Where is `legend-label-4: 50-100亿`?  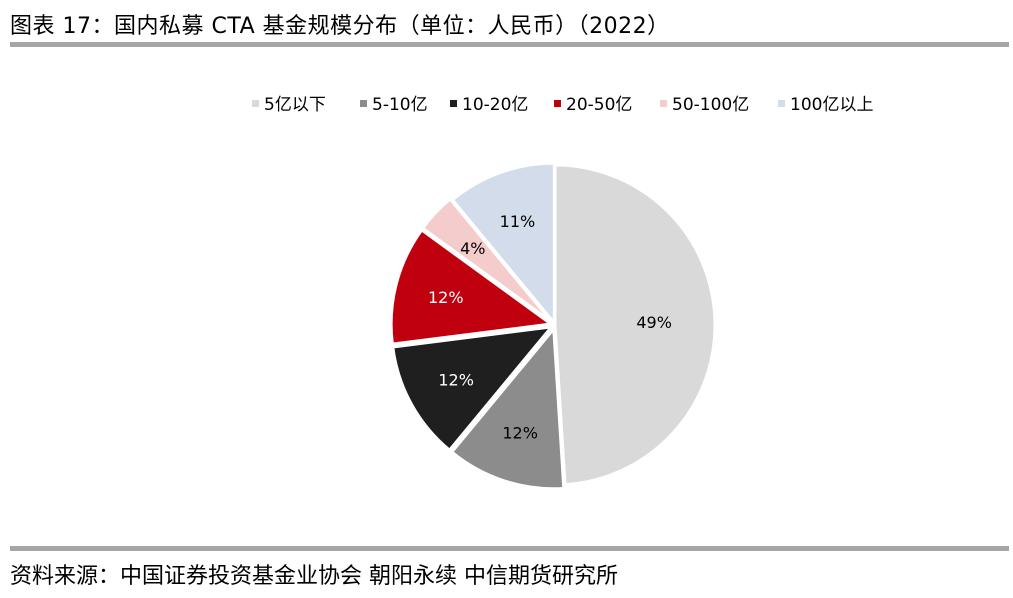
legend-label-4: 50-100亿 is located at coordinates (710, 105).